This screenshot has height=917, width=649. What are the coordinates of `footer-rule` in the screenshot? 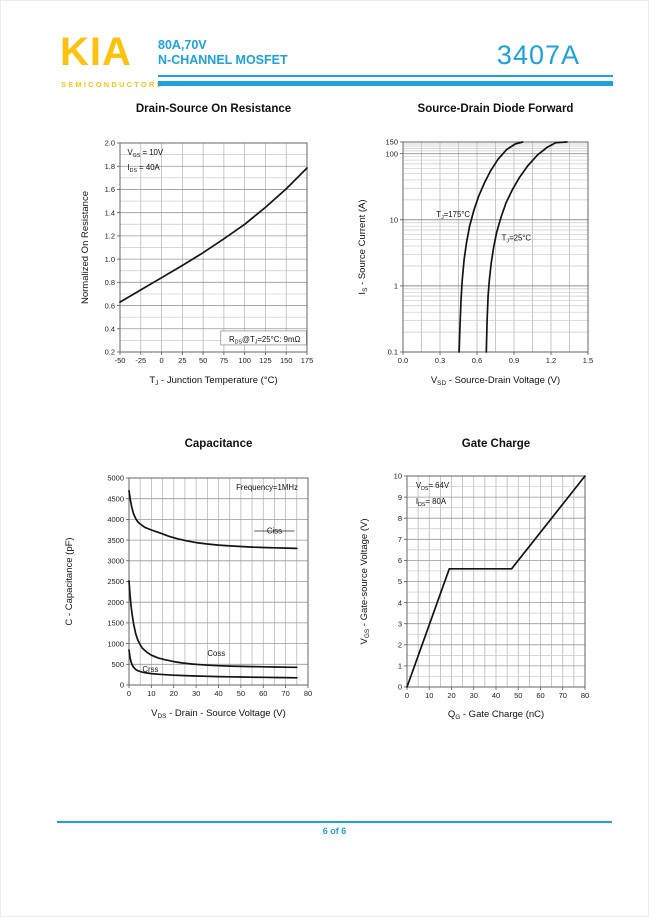 It's located at (334, 822).